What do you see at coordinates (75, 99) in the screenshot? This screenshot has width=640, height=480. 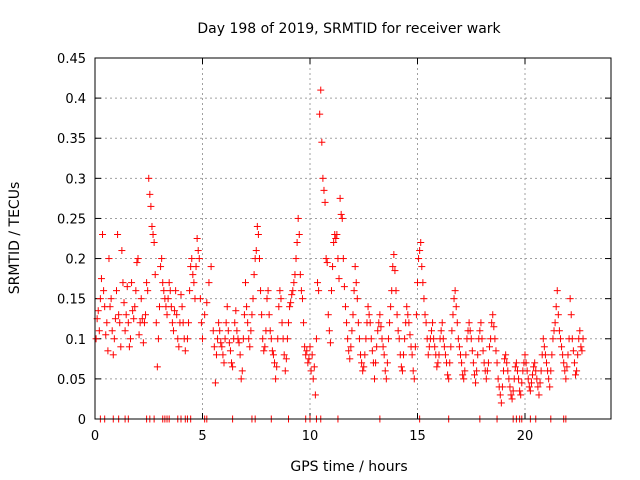 I see `y-tick-label: 0.4` at bounding box center [75, 99].